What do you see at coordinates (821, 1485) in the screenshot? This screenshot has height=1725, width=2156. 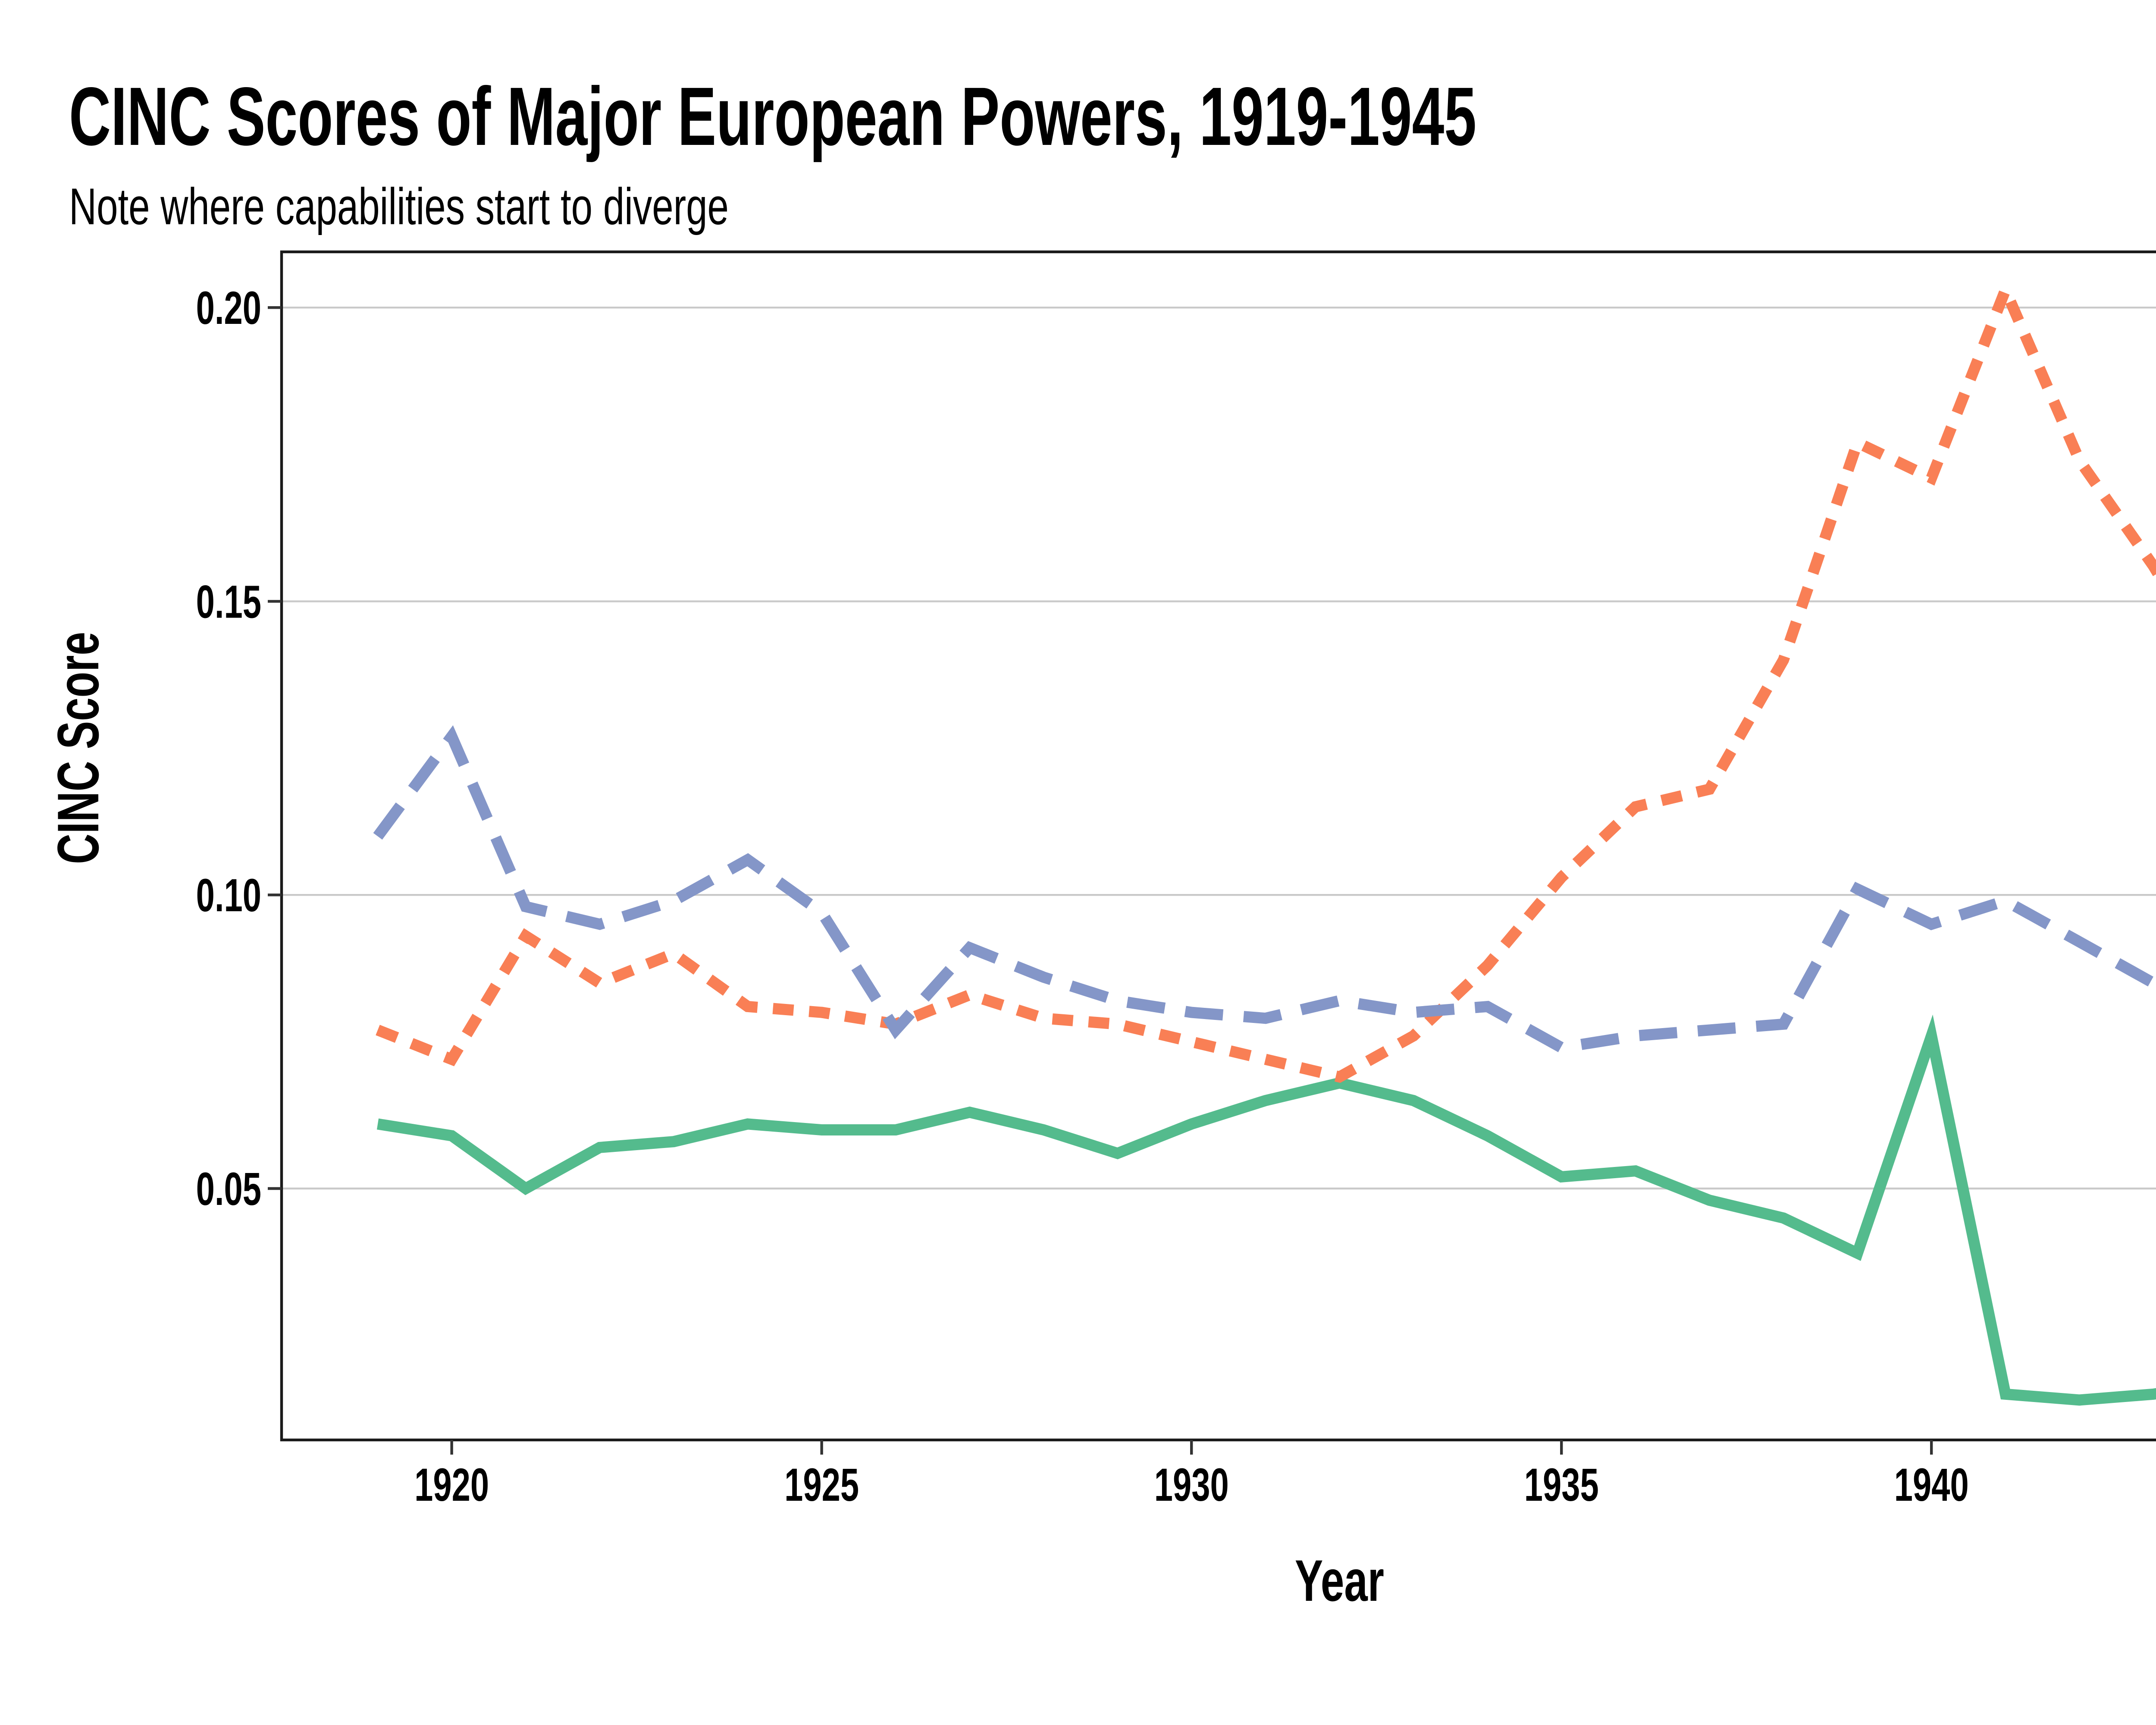 I see `x-tick-label-1925: 1925` at bounding box center [821, 1485].